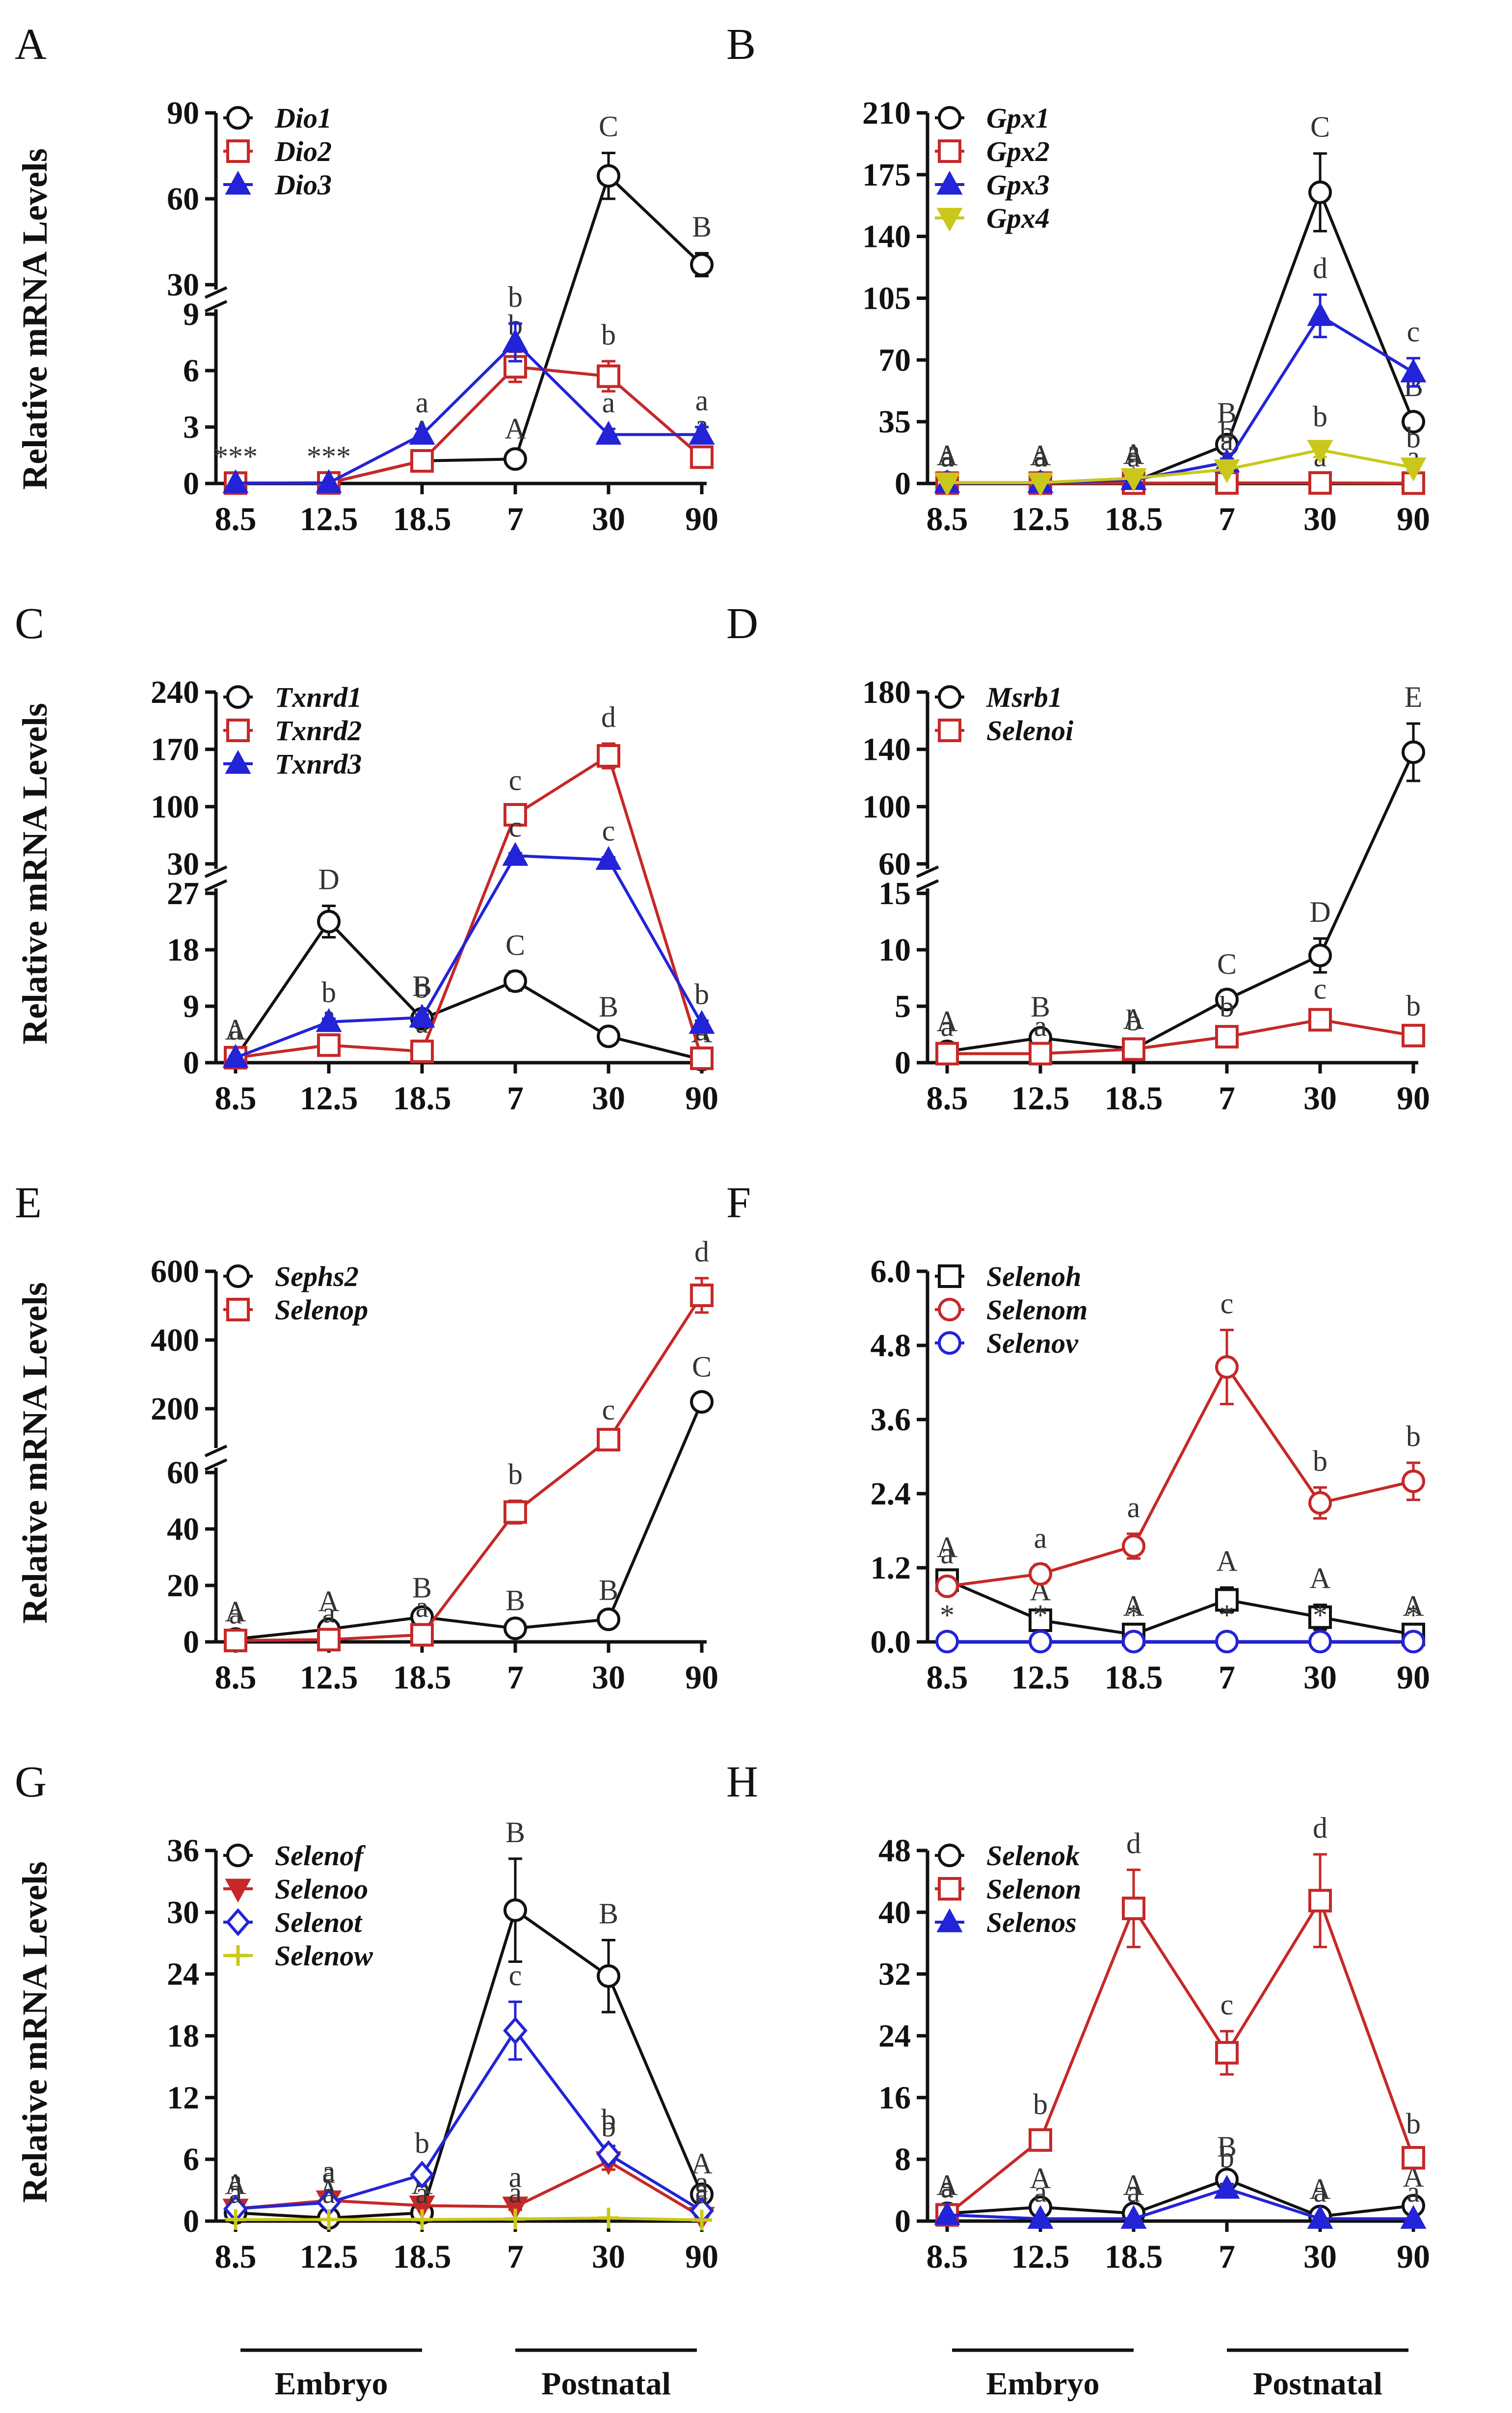 The height and width of the screenshot is (2413, 1512). What do you see at coordinates (1018, 185) in the screenshot?
I see `legend-entry: Gpx3` at bounding box center [1018, 185].